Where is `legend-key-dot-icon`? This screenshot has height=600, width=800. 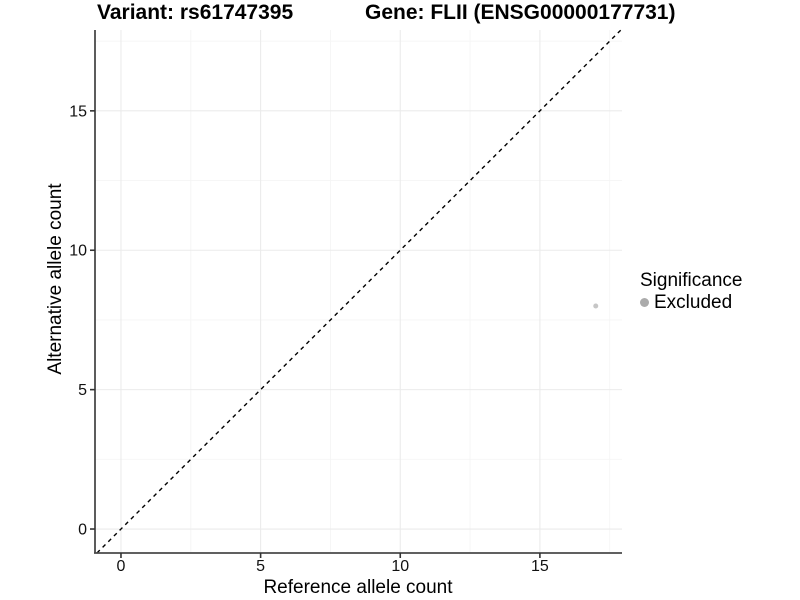 legend-key-dot-icon is located at coordinates (644, 302).